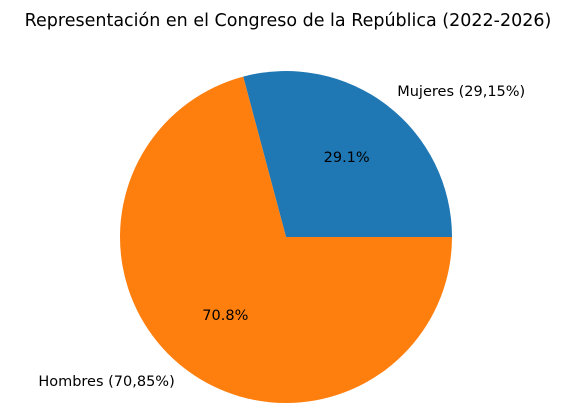  I want to click on pie-category-label-hombres: Hombres (70,85%), so click(106, 382).